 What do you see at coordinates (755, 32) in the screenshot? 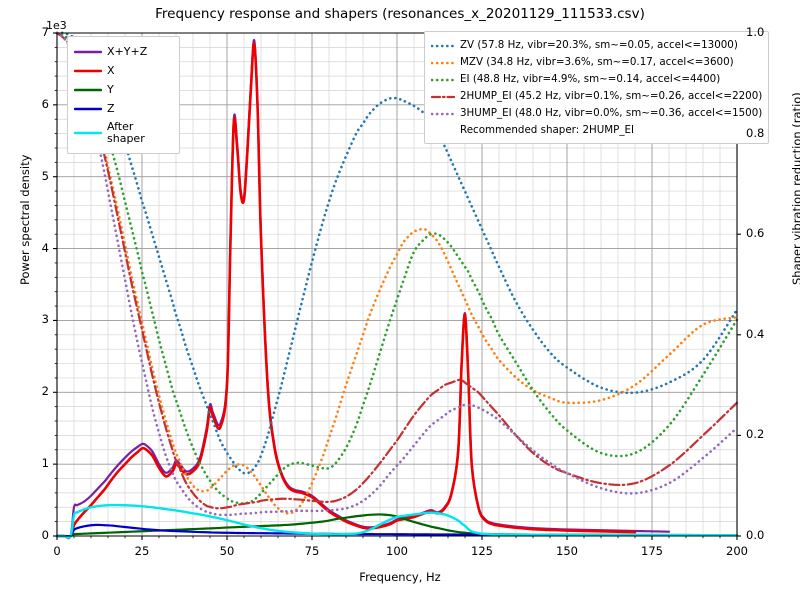
I see `y-tick-label-right: 1.0` at bounding box center [755, 32].